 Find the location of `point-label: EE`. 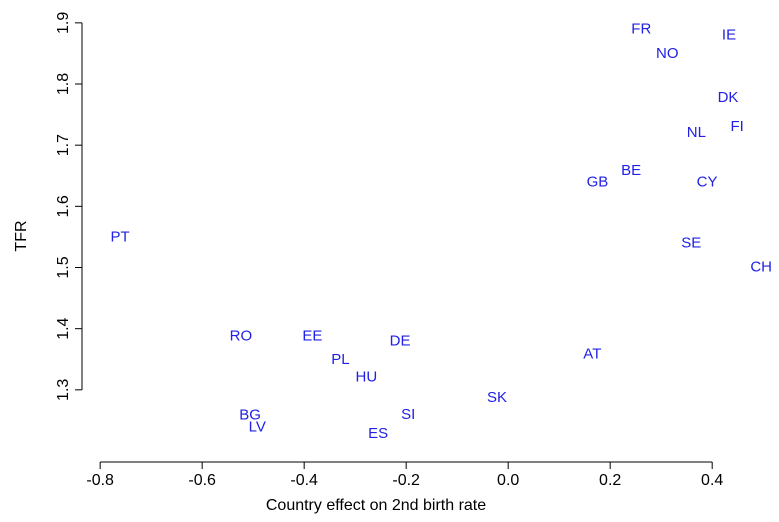

point-label: EE is located at coordinates (312, 336).